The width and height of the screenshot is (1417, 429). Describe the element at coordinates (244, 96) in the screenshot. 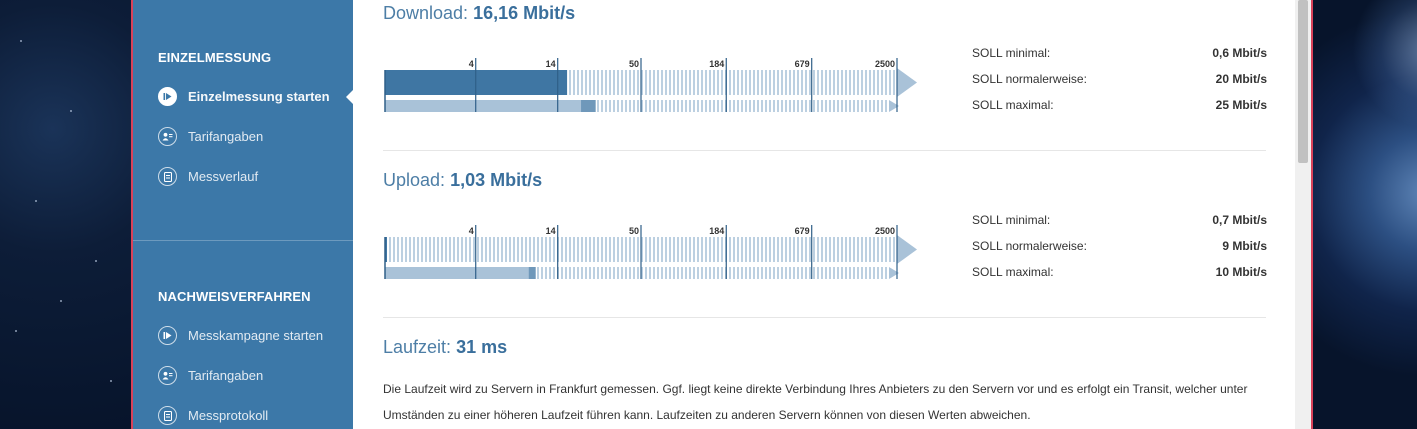

I see `sidebar-item-einzelmessung-starten: Einzelmessung starten` at that location.